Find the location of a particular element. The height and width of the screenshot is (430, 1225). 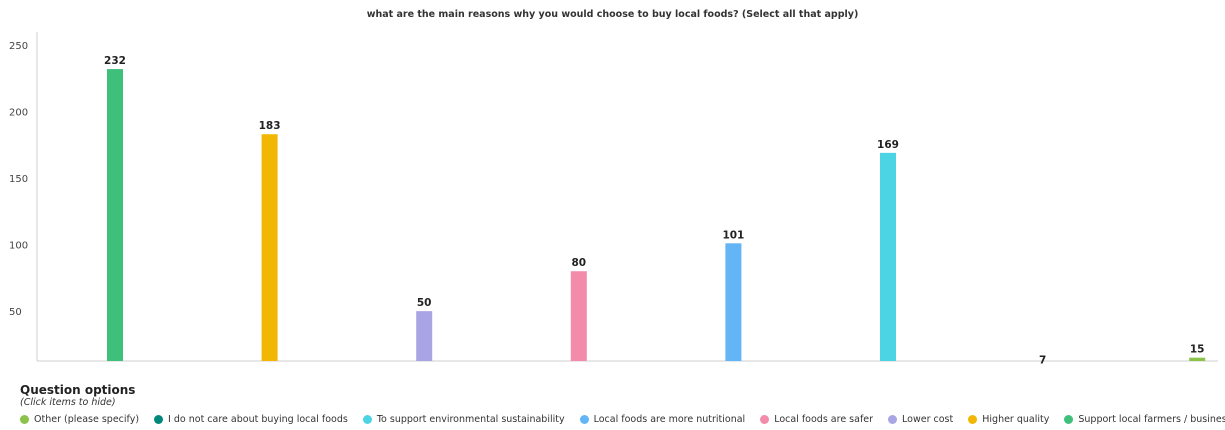

y-tick-label: 200 is located at coordinates (18, 113).